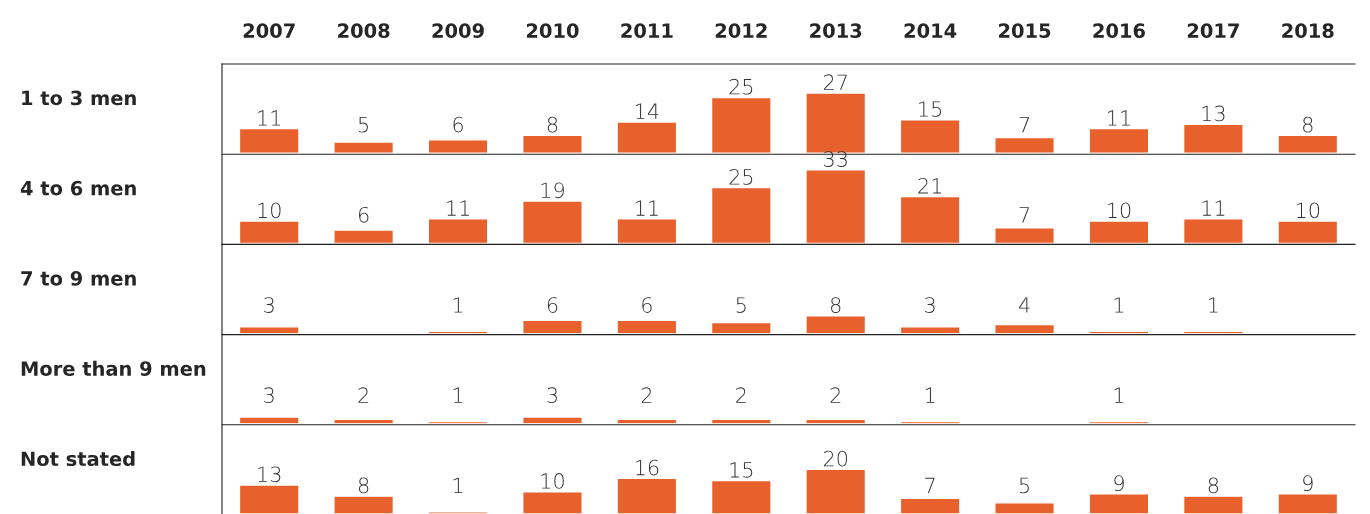 This screenshot has height=514, width=1370. Describe the element at coordinates (79, 98) in the screenshot. I see `text: 1 to 3 men` at that location.